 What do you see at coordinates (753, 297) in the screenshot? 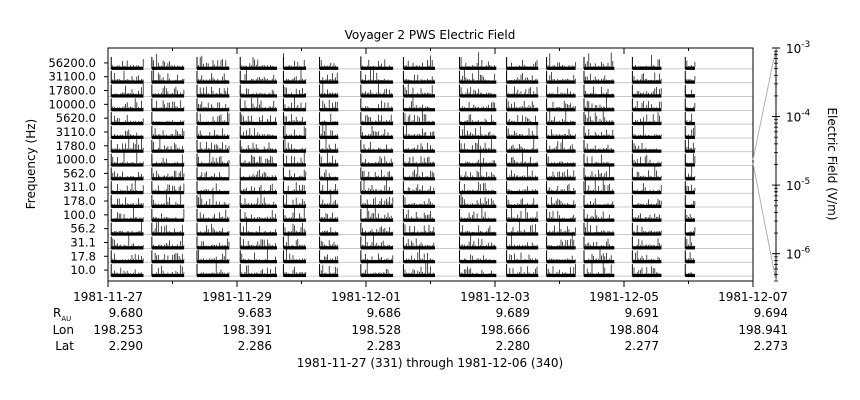
I see `x-tick-label: 1981-12-07` at bounding box center [753, 297].